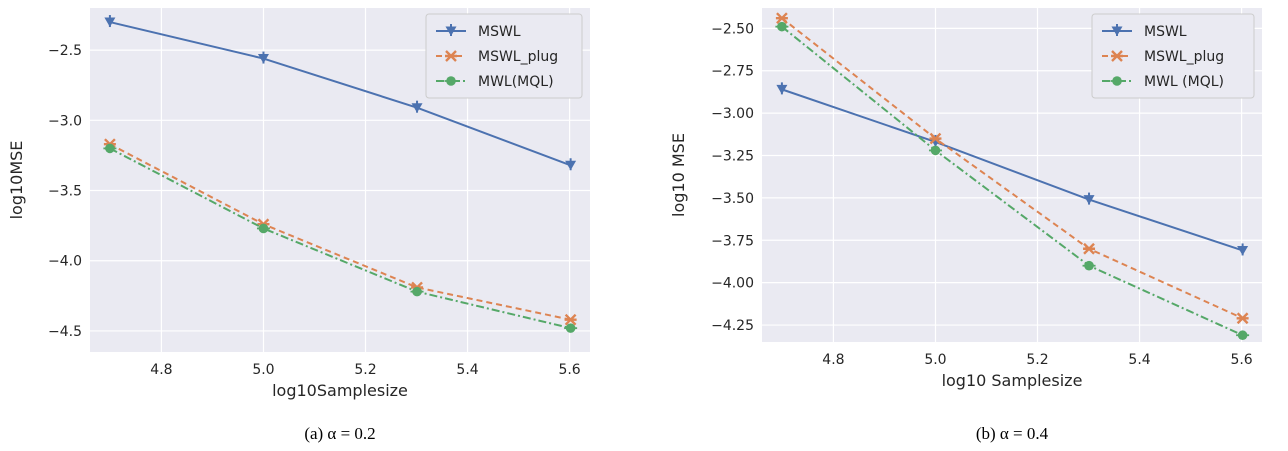  What do you see at coordinates (732, 241) in the screenshot?
I see `y-tick-label: −3.75` at bounding box center [732, 241].